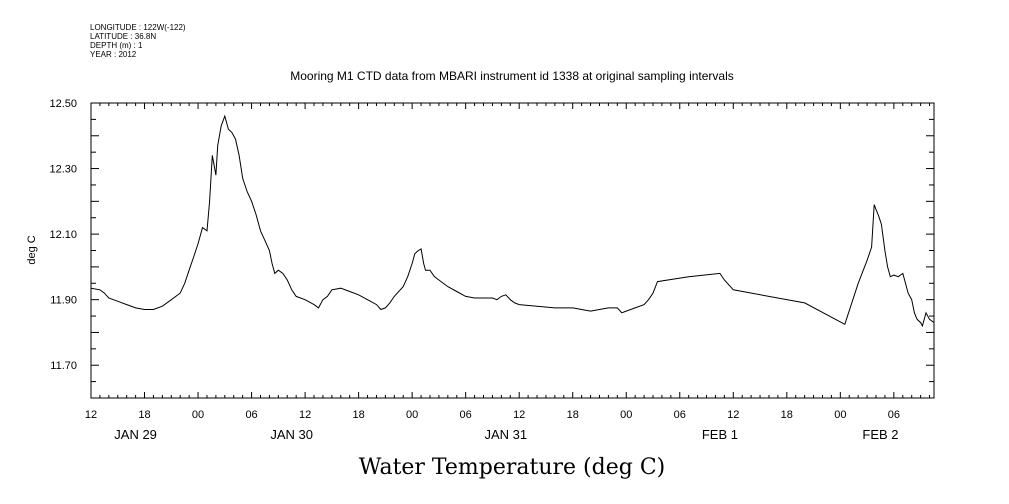  What do you see at coordinates (492, 415) in the screenshot?
I see `x-tick-labels: 12 18 00 06 12 18 00 06 12 18 00 06 12 18 00 06` at bounding box center [492, 415].